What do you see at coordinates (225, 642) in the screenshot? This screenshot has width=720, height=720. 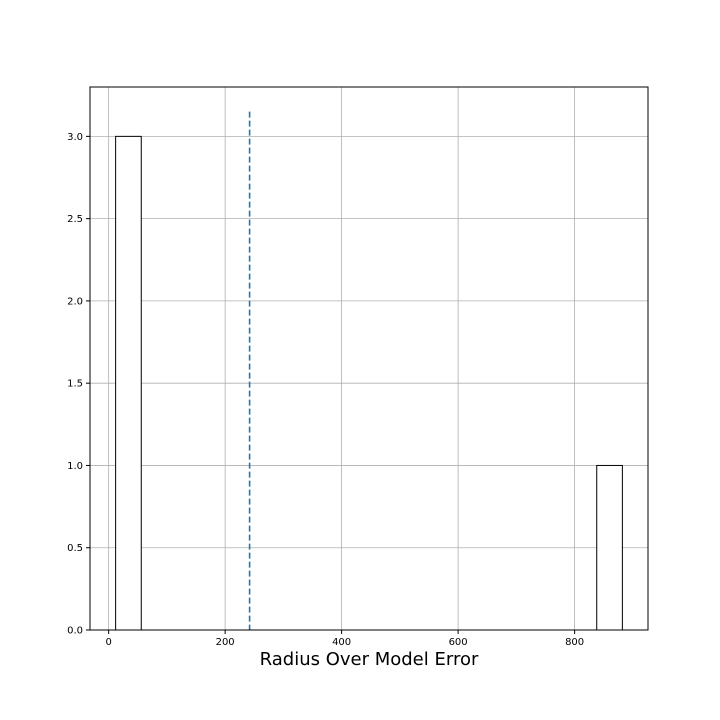 I see `x-tick-label: 200` at bounding box center [225, 642].